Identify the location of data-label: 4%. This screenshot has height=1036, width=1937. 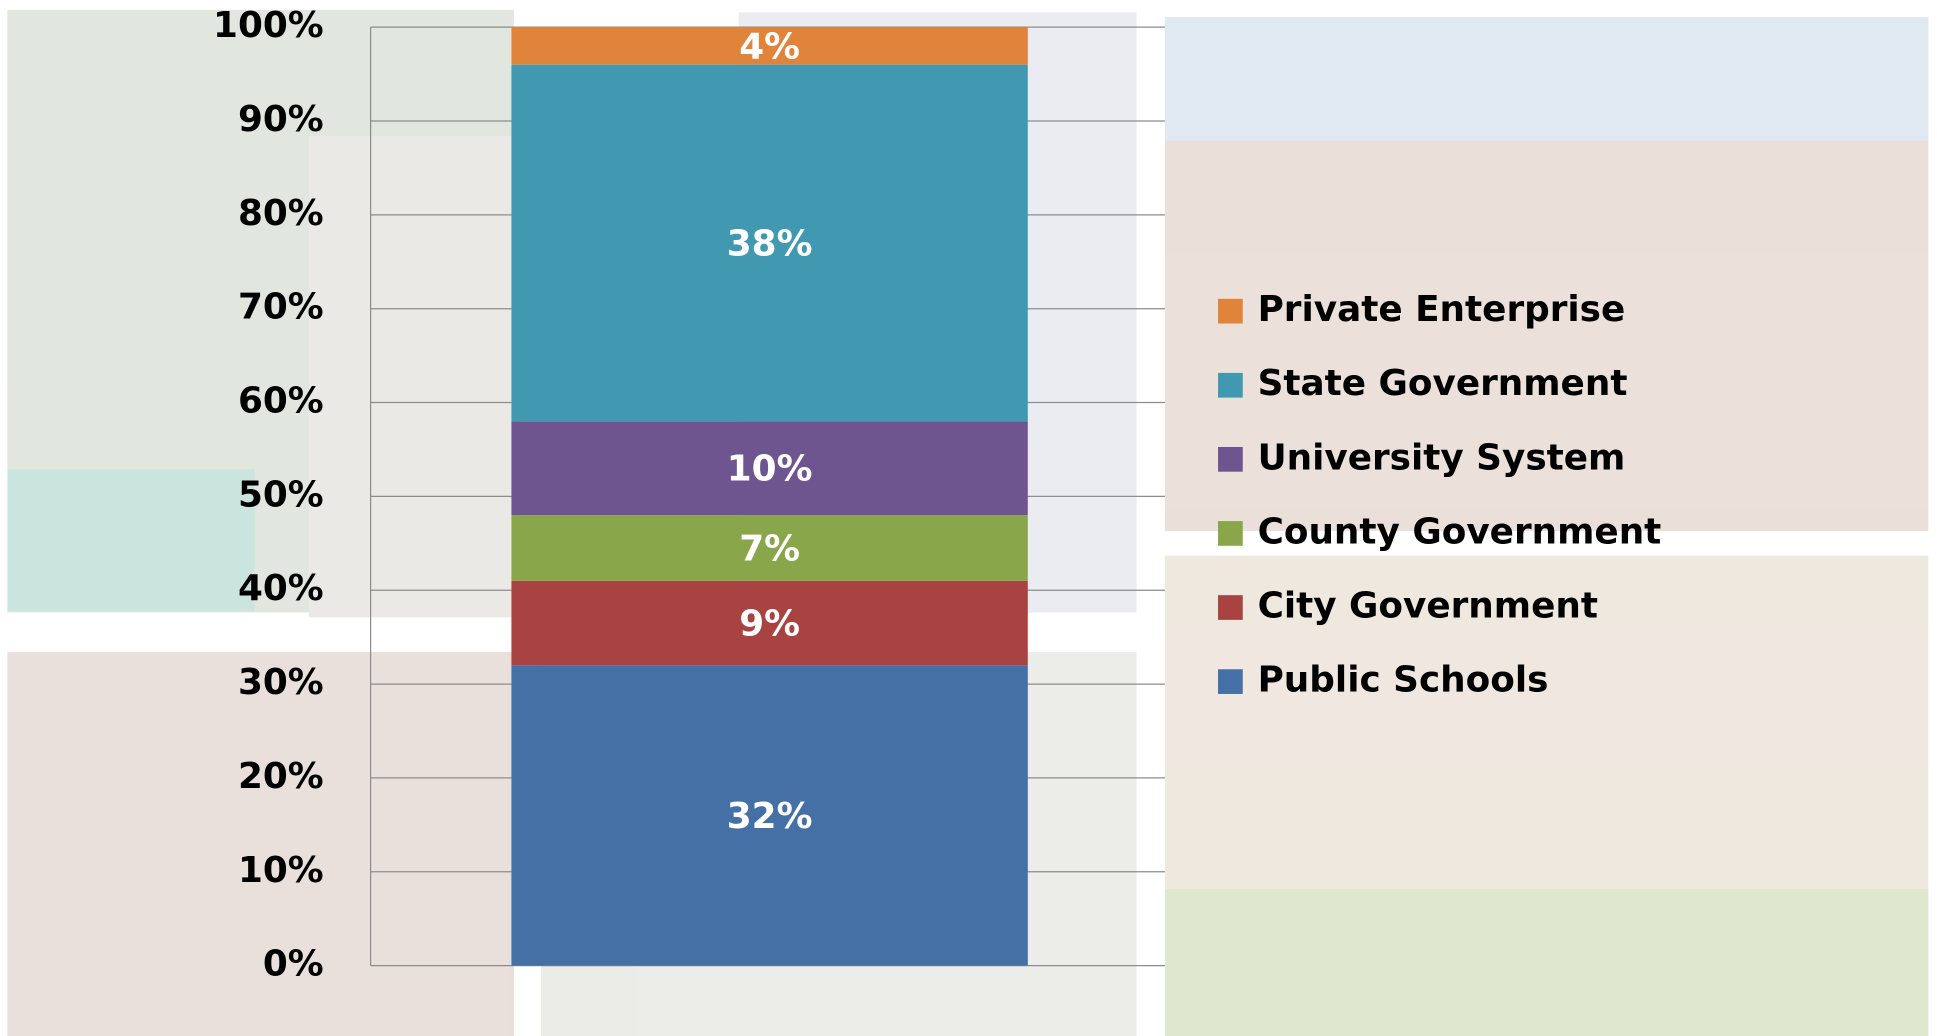
(769, 46).